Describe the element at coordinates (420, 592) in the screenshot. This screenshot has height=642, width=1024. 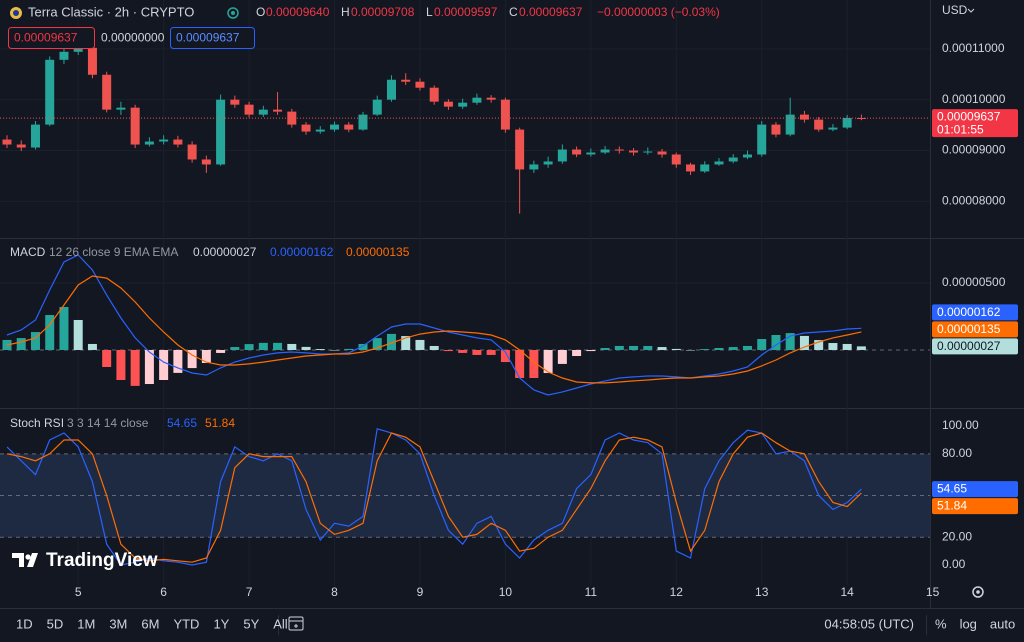
I see `x-tick-label: 9` at that location.